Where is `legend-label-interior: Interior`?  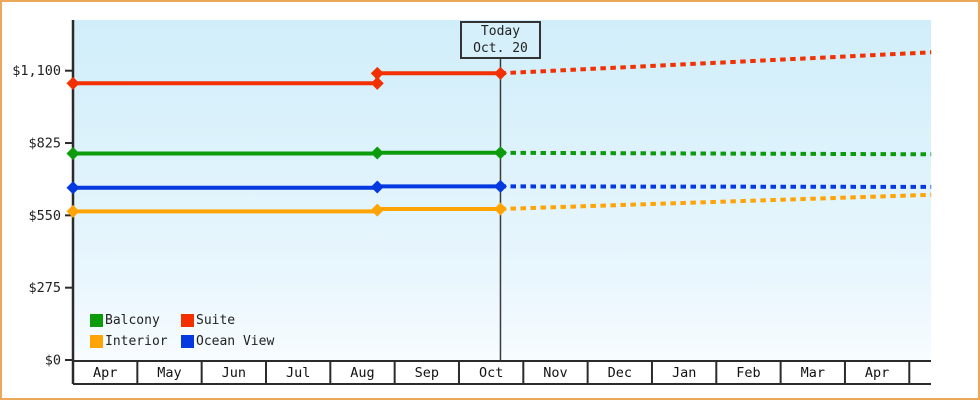 legend-label-interior: Interior is located at coordinates (136, 341).